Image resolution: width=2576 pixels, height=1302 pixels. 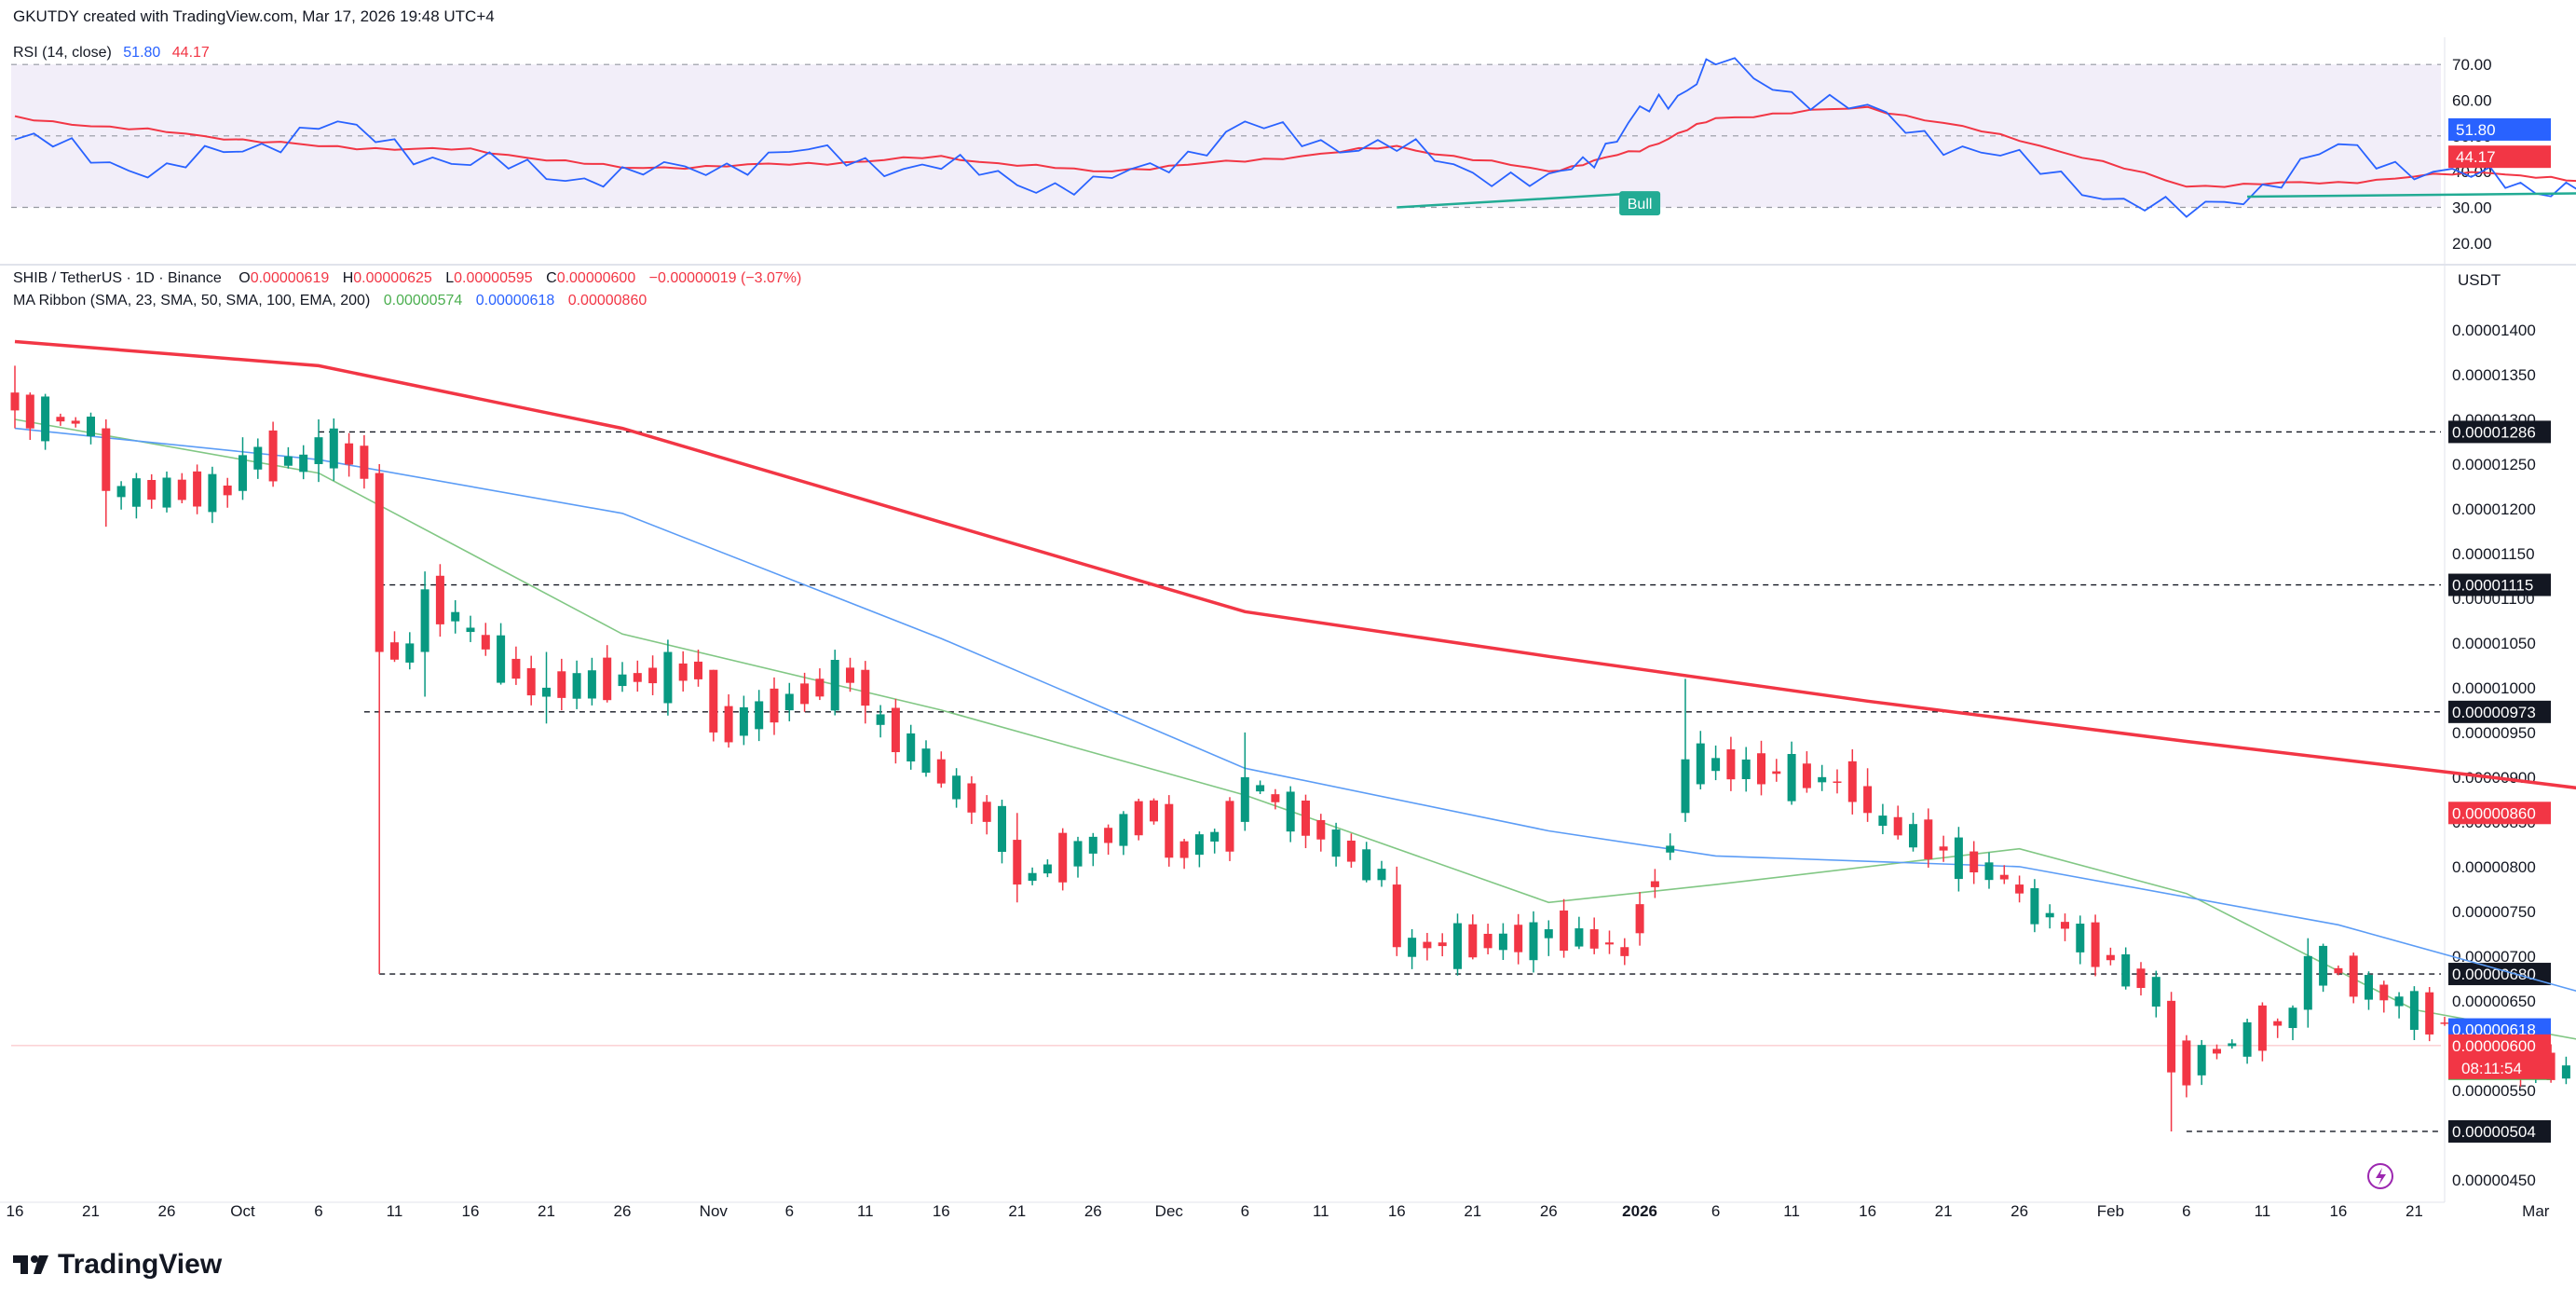 I want to click on ma-axis-badge-text: 0.00000618, so click(x=2494, y=1030).